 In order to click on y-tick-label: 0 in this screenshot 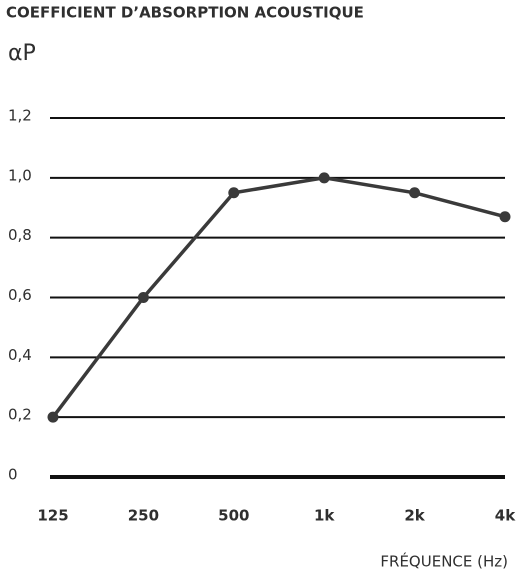, I will do `click(13, 475)`.